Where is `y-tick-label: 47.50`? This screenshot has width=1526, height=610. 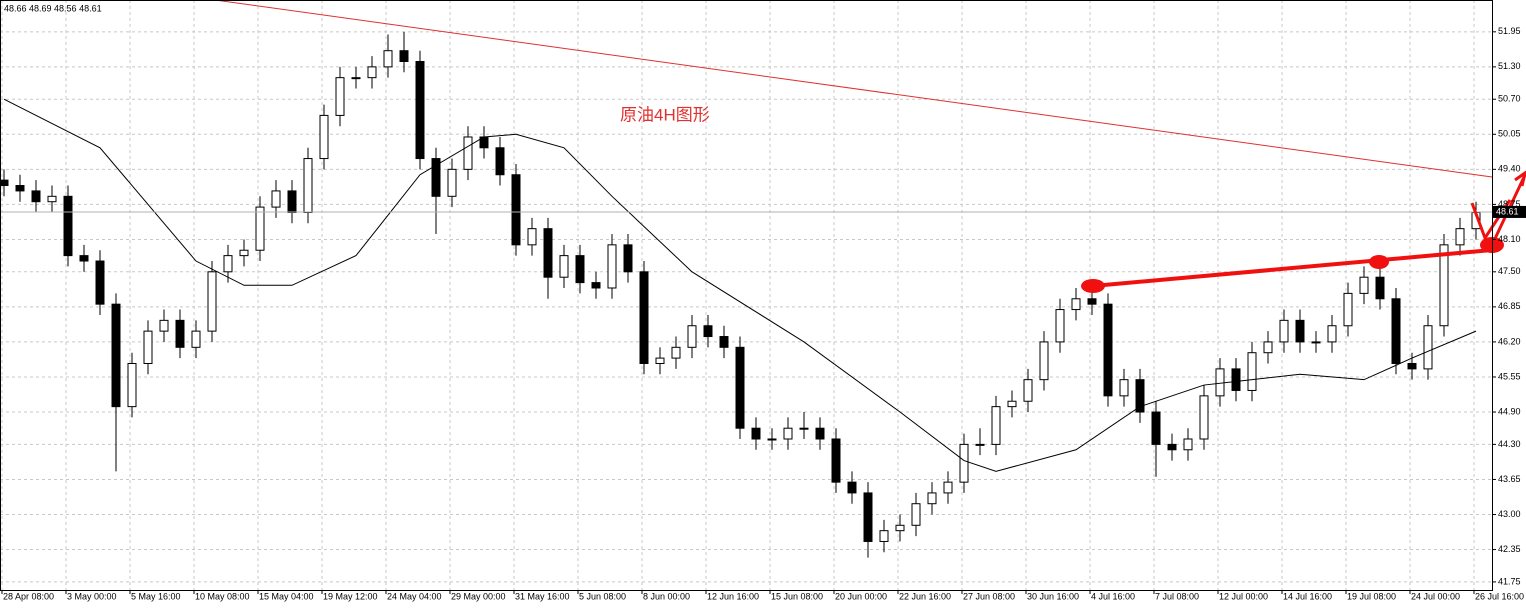
y-tick-label: 47.50 is located at coordinates (1509, 271).